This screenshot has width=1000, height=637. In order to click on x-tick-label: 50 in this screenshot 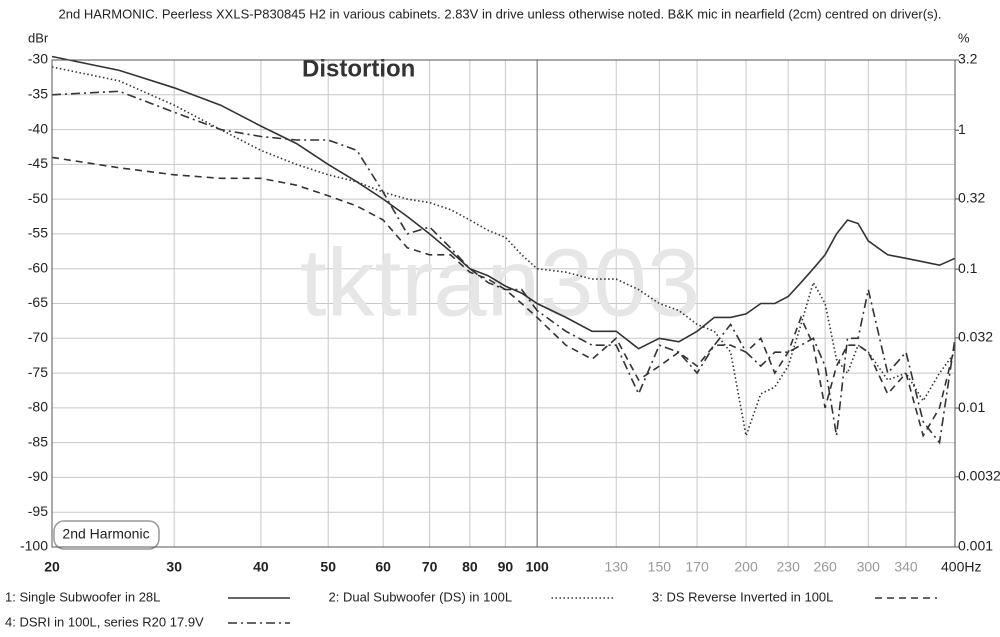, I will do `click(328, 567)`.